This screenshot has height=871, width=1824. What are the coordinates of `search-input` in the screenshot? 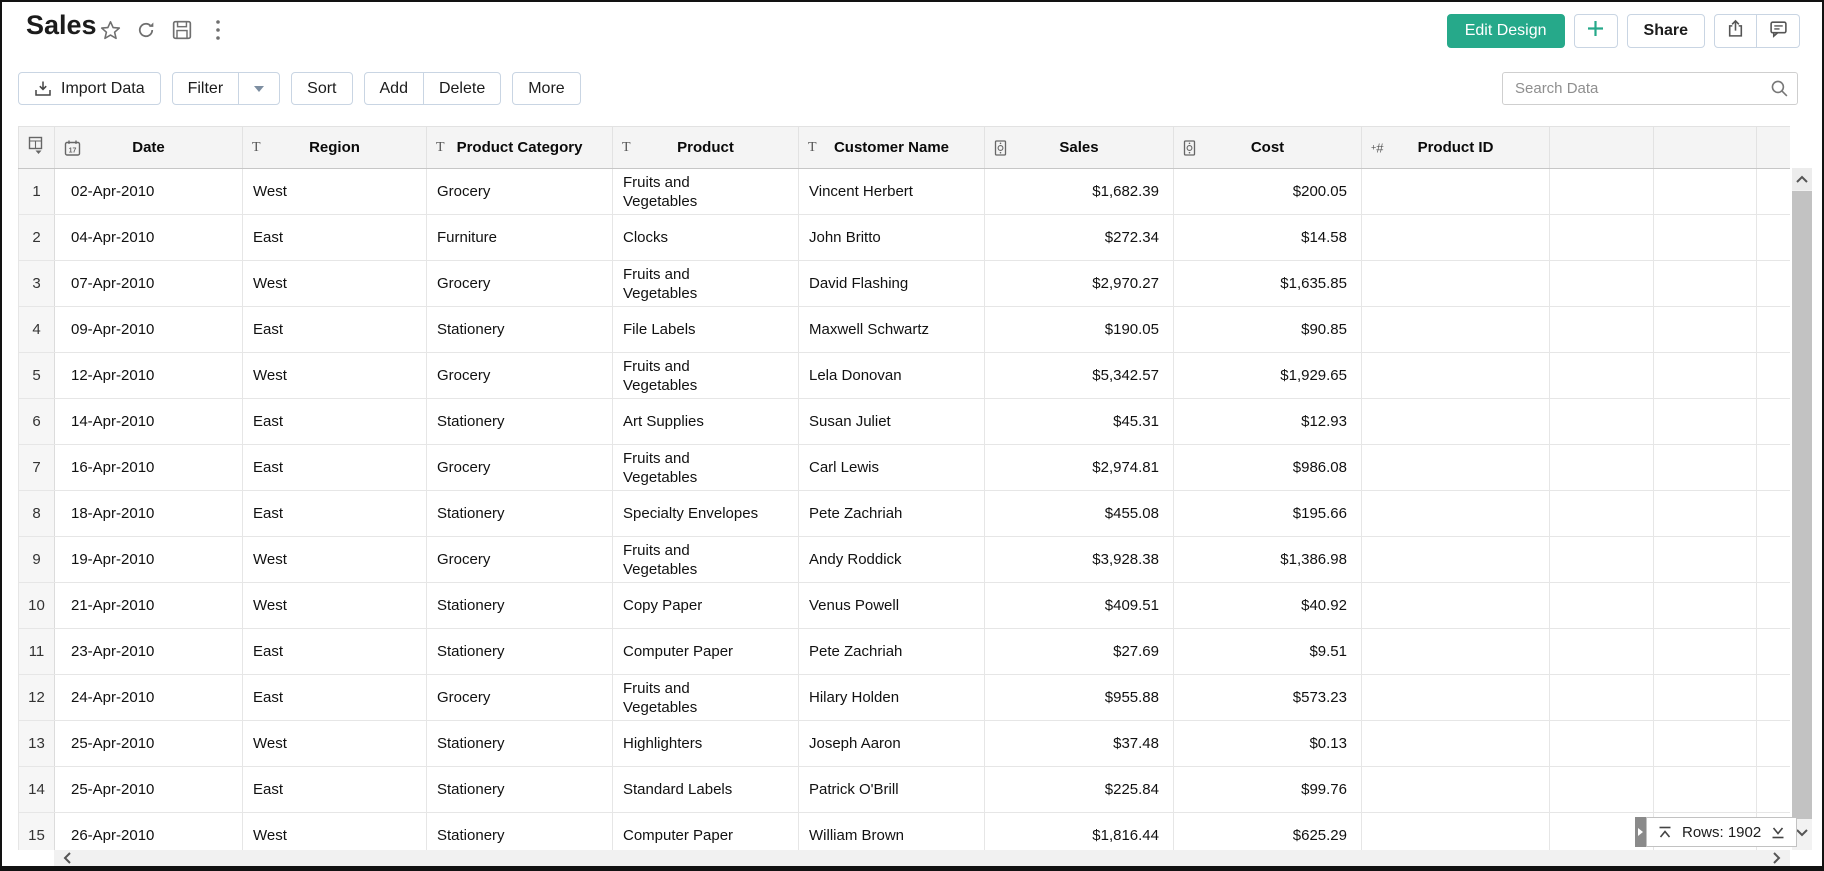 It's located at (1650, 88).